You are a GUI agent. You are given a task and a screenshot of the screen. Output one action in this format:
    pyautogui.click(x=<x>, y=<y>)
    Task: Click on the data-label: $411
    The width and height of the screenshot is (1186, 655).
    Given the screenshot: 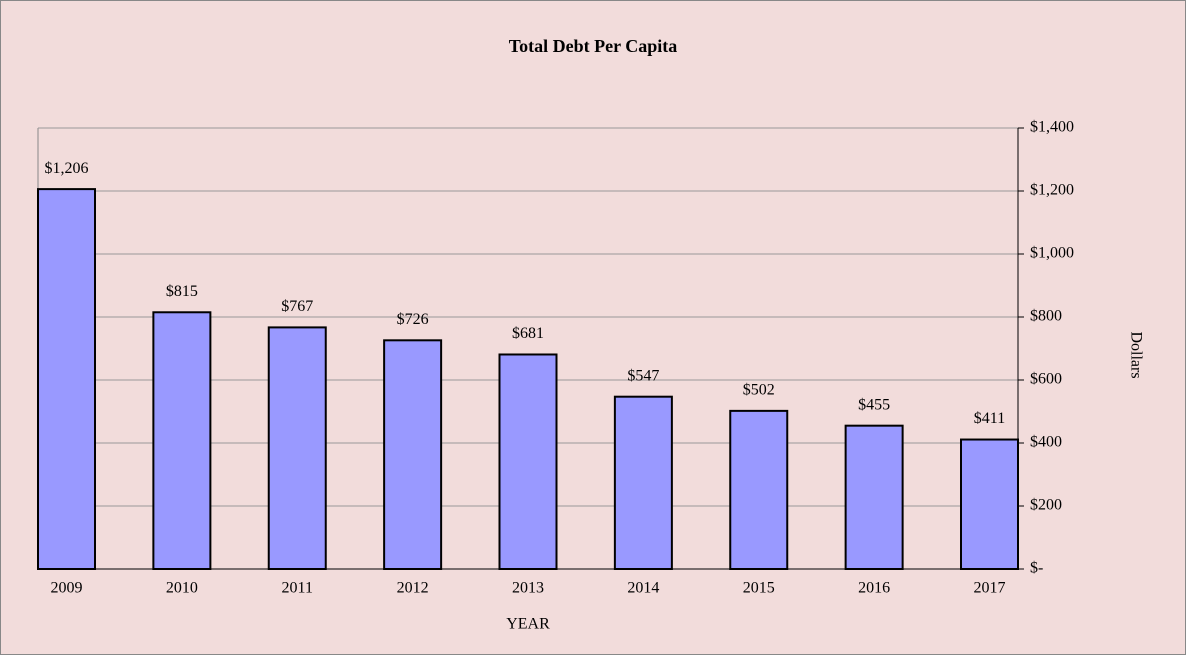 What is the action you would take?
    pyautogui.click(x=989, y=418)
    